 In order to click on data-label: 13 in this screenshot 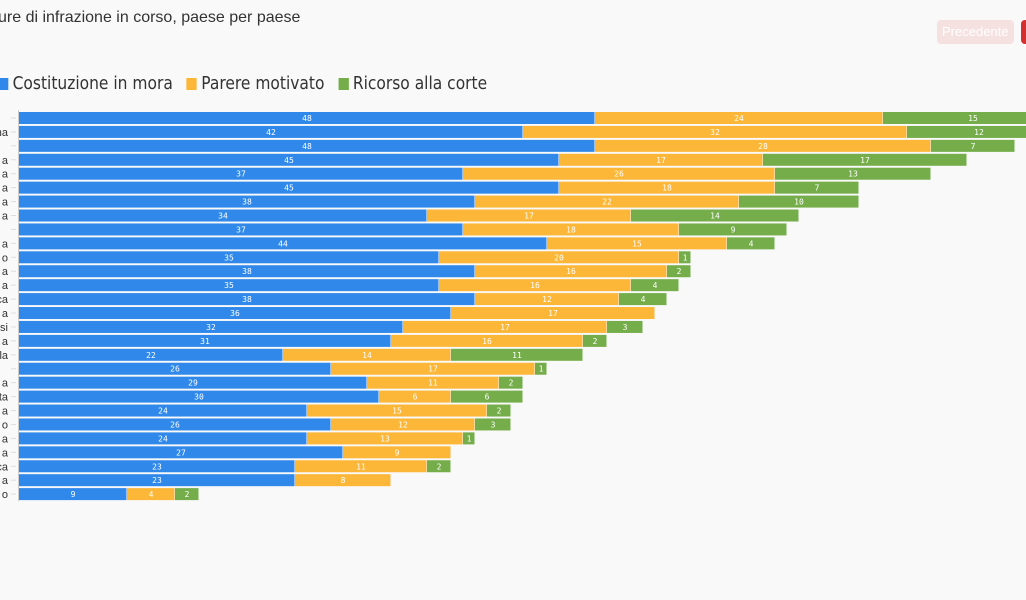, I will do `click(385, 438)`.